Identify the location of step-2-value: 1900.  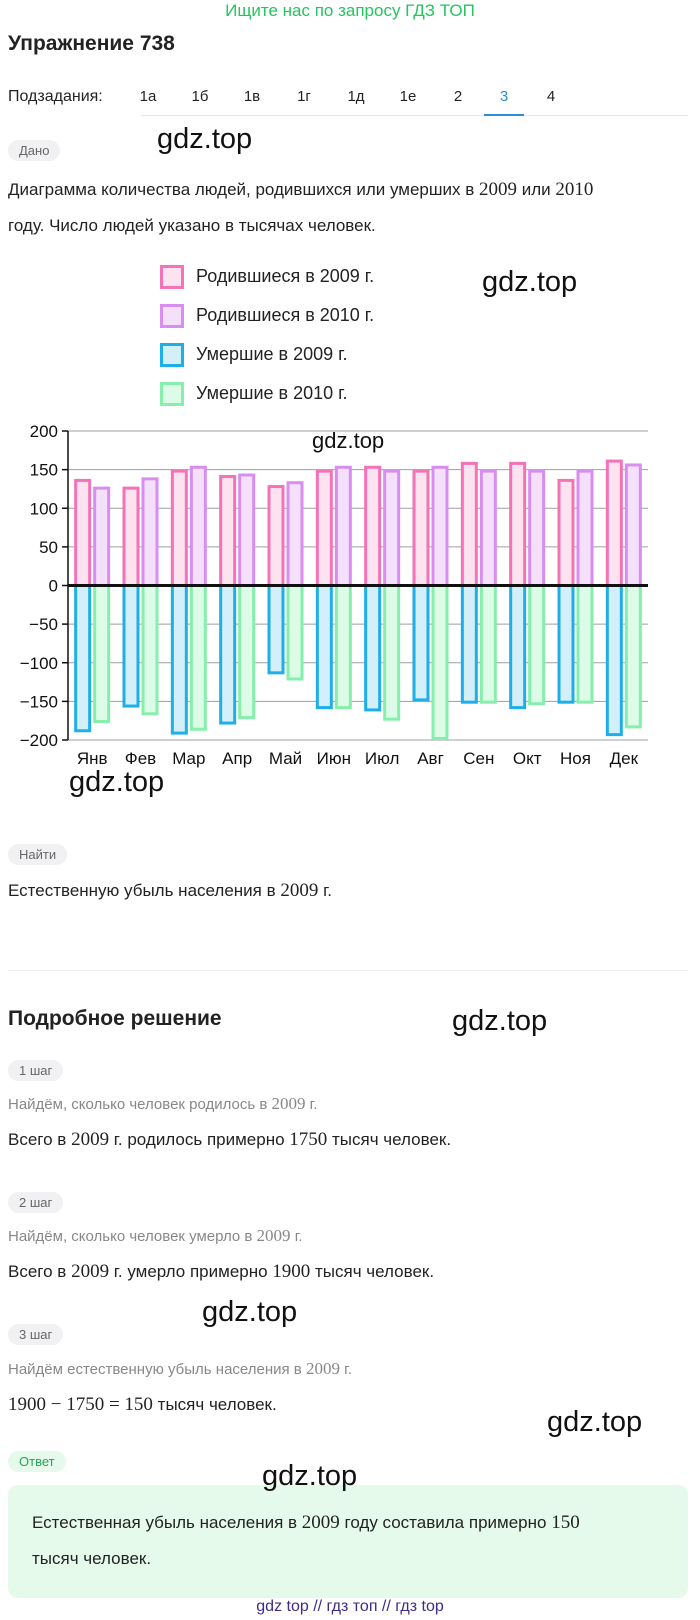
(291, 1271).